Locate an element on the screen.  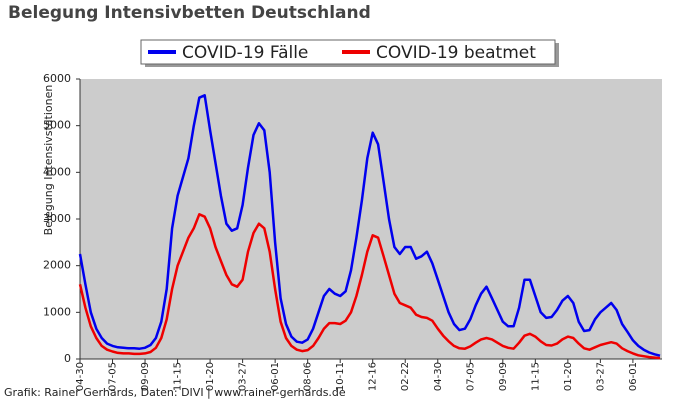
x-tick-label: 12-16 is located at coordinates (373, 376).